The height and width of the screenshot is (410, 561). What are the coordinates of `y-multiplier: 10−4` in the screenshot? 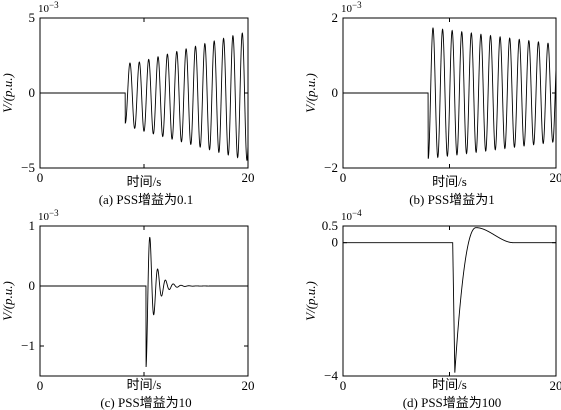 It's located at (351, 215).